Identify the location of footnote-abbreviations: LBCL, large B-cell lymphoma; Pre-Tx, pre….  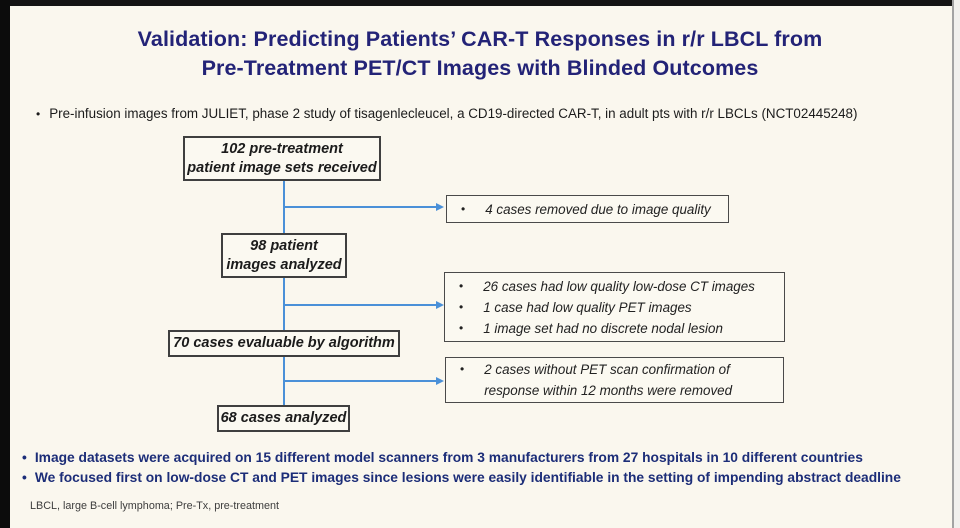
(155, 506).